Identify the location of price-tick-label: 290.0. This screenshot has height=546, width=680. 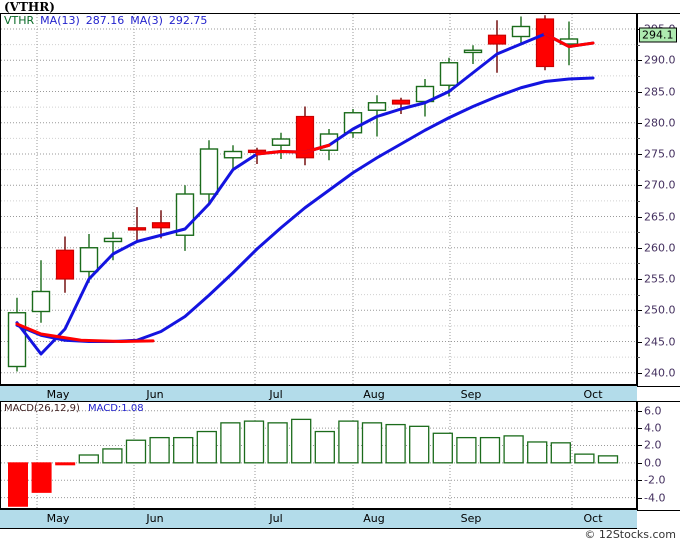
(660, 60).